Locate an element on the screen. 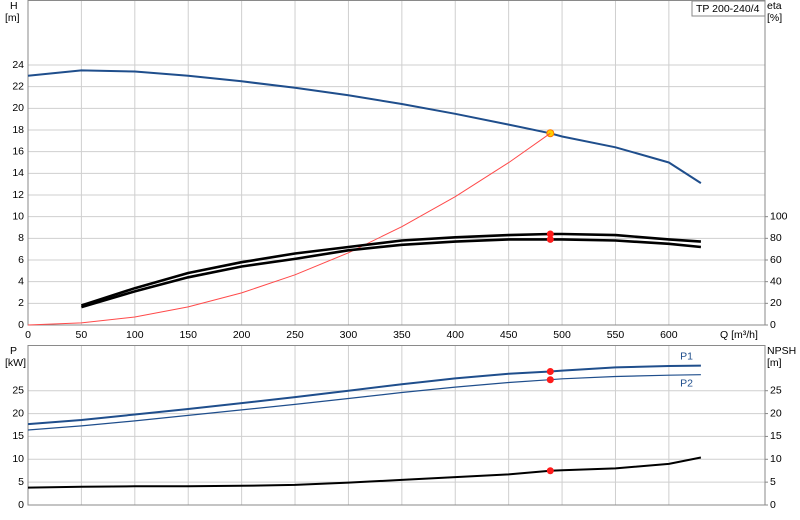 The image size is (800, 520). y2-axis-unit: [%] is located at coordinates (774, 18).